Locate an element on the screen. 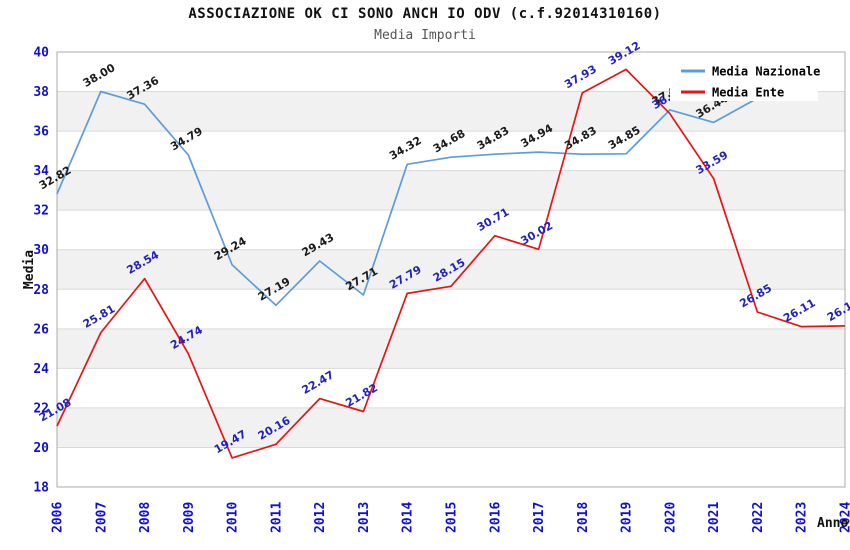 The width and height of the screenshot is (850, 550). x-tick-label: 2021 is located at coordinates (714, 517).